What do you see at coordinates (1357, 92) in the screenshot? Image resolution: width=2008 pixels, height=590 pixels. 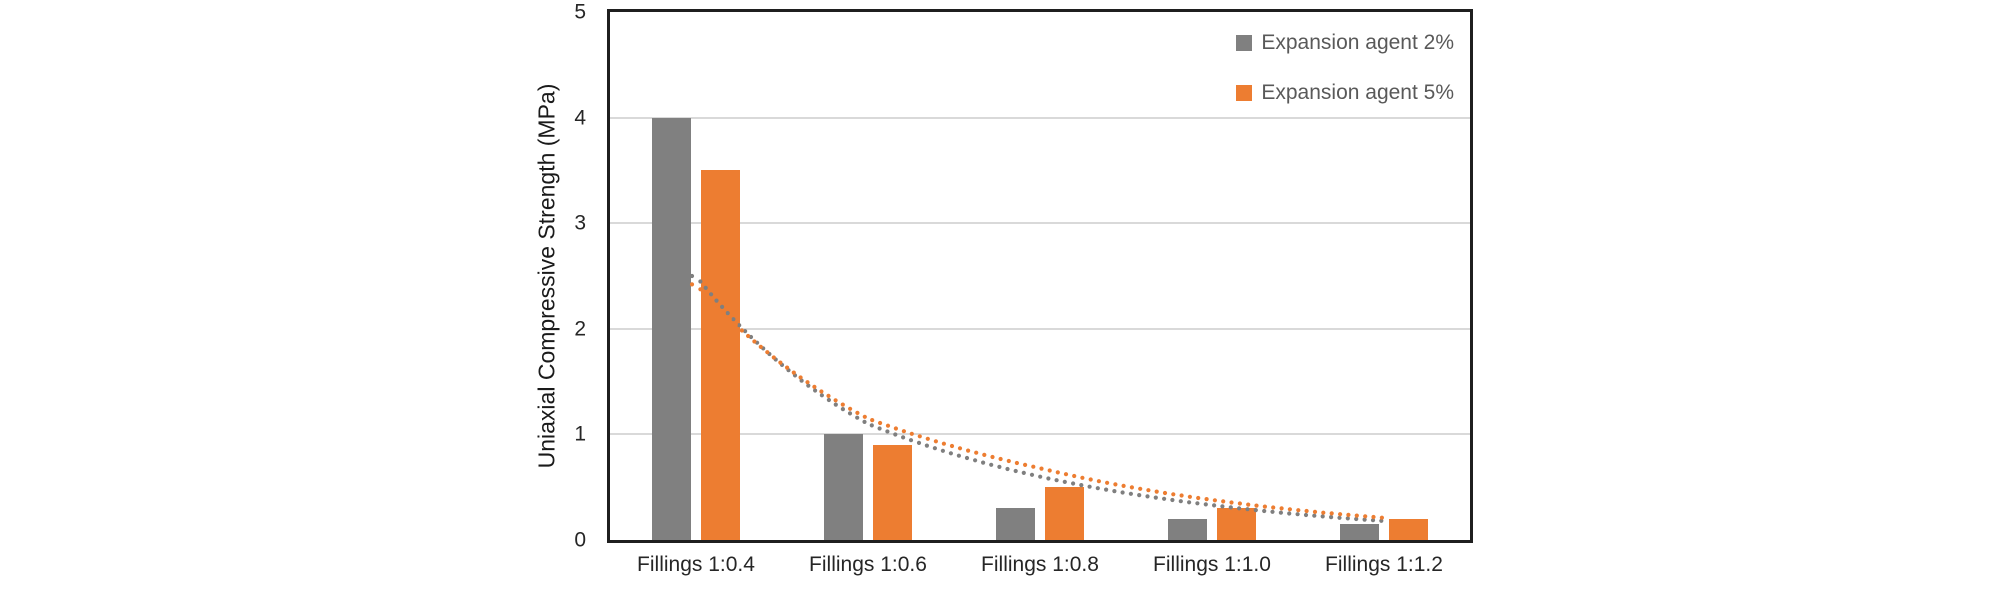 I see `legend-label: Expansion agent 5%` at bounding box center [1357, 92].